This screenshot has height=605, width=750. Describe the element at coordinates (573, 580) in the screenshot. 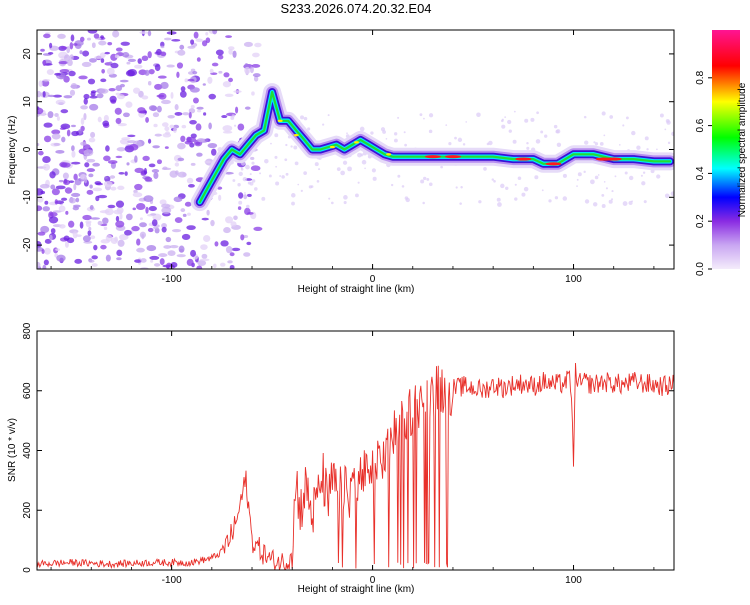

I see `snr-xtick-label: 100` at that location.